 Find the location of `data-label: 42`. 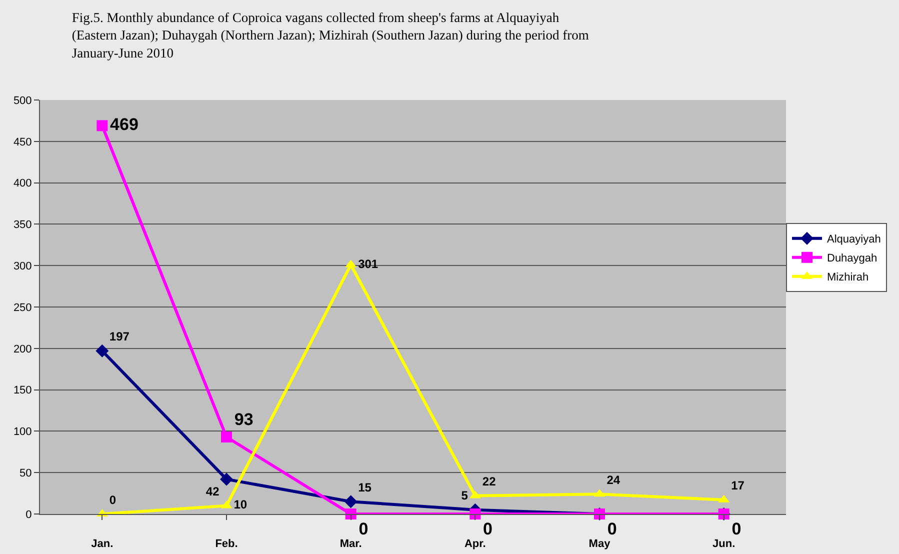

data-label: 42 is located at coordinates (213, 491).